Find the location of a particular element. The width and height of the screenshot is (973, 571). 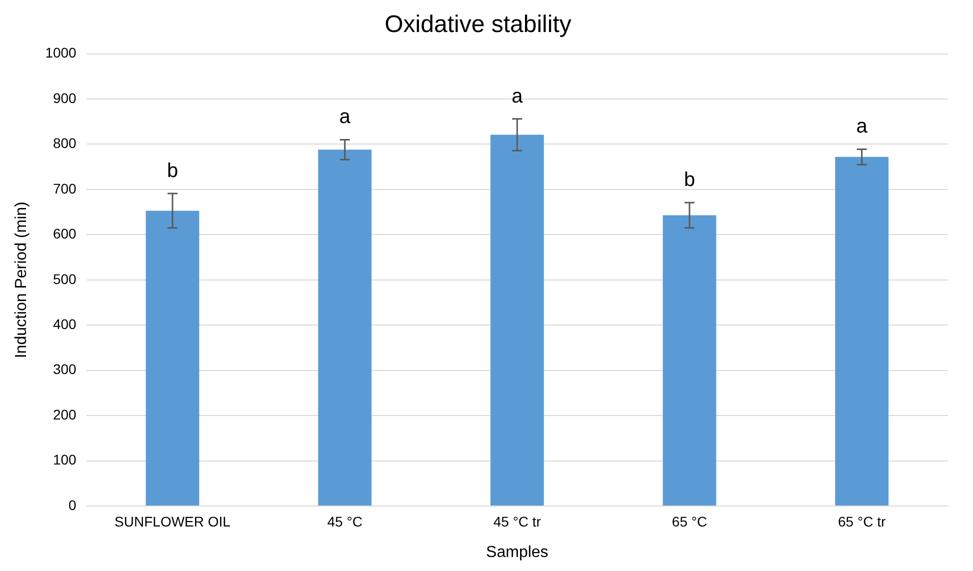

y-tick-label: 100 is located at coordinates (64, 460).